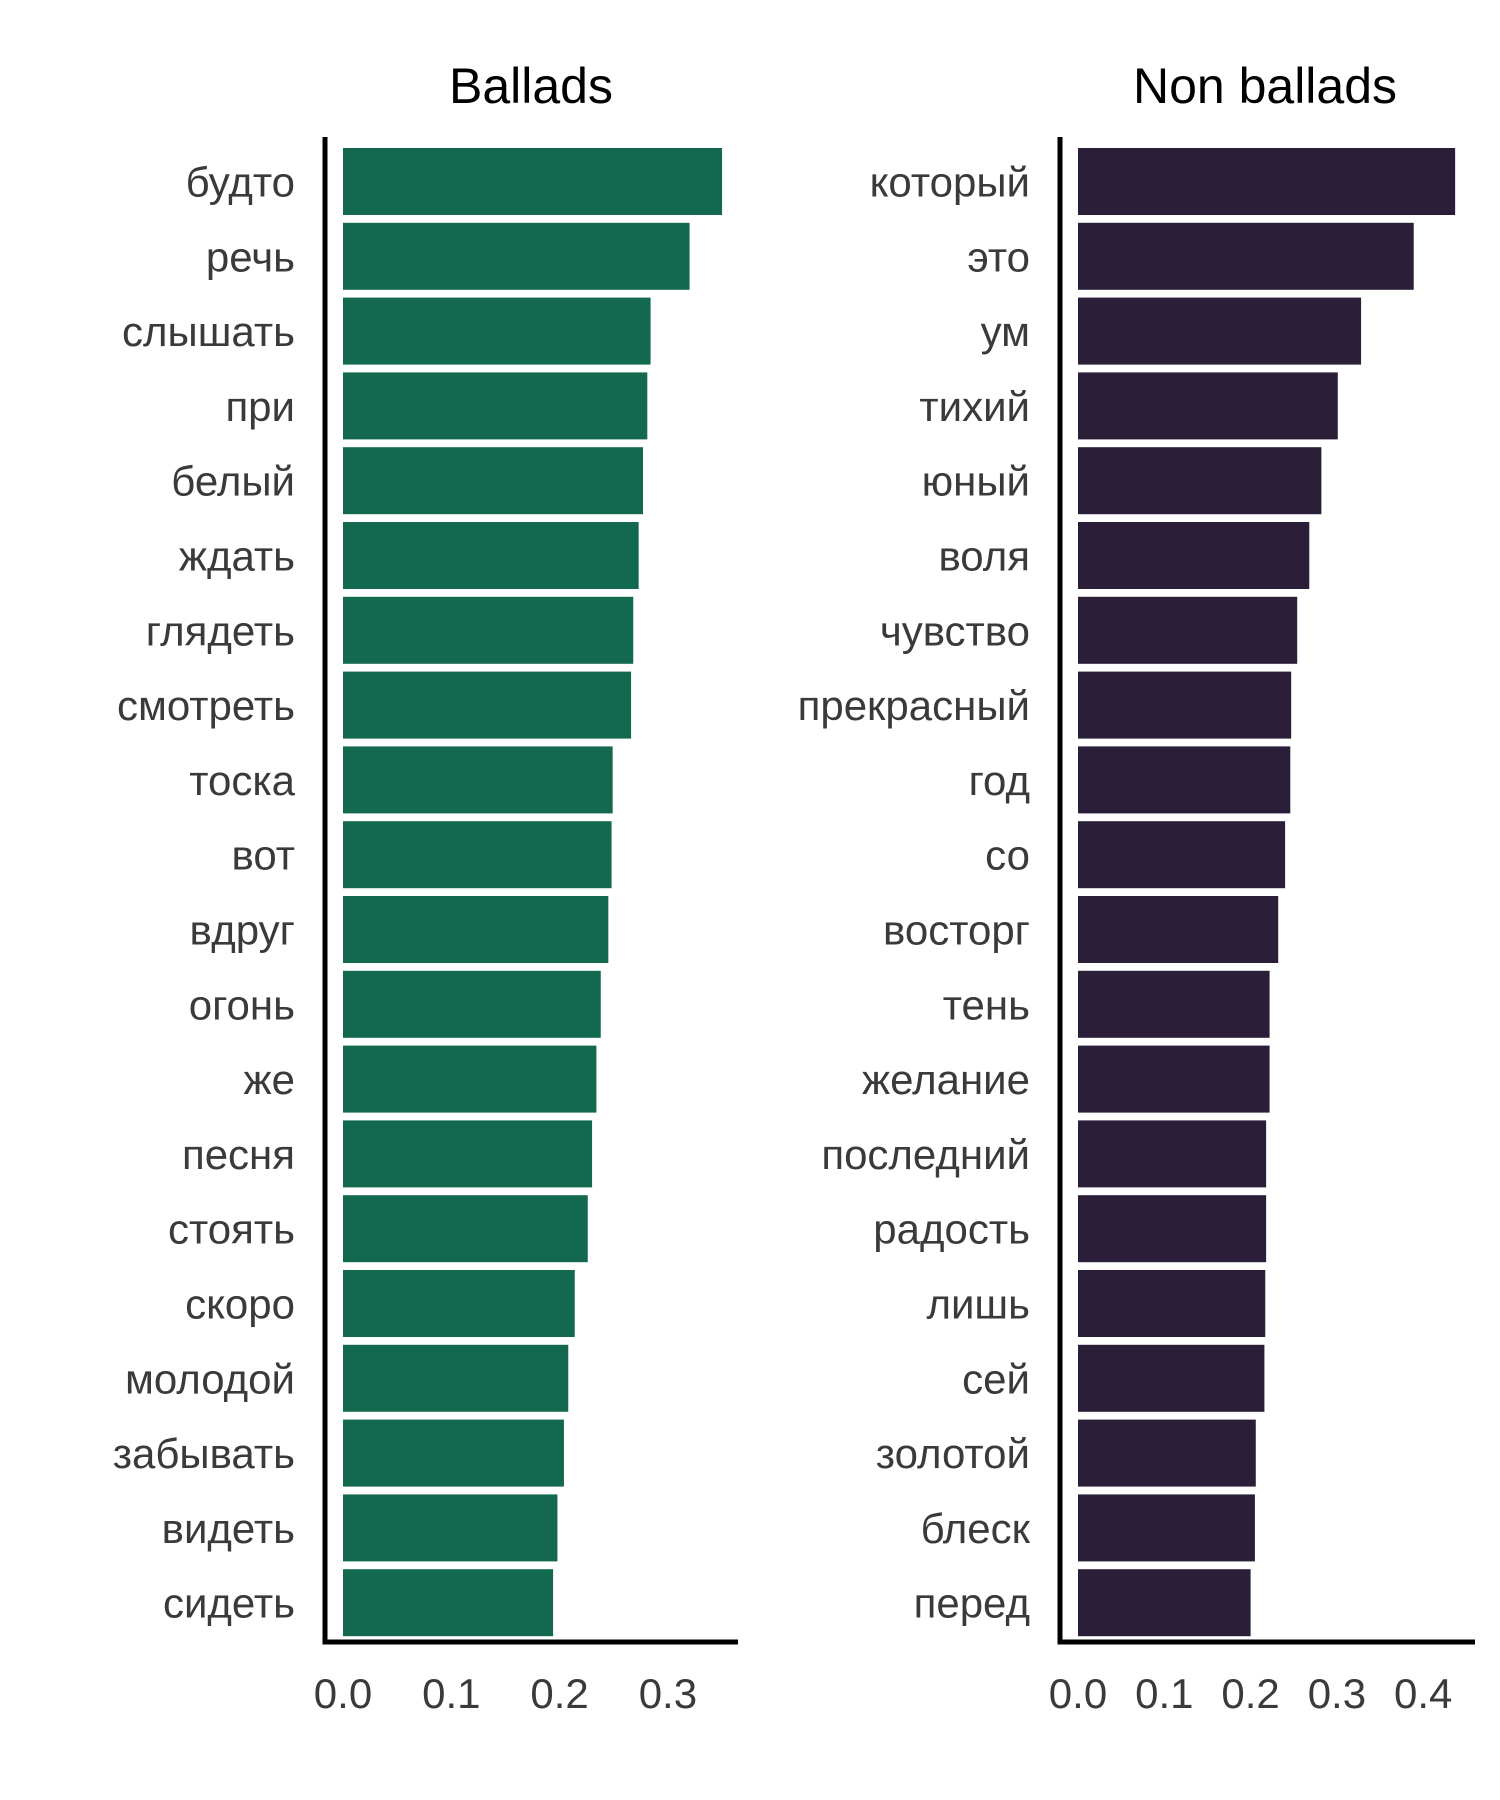  Describe the element at coordinates (242, 780) in the screenshot. I see `category-label-ballads-9: тоска` at that location.